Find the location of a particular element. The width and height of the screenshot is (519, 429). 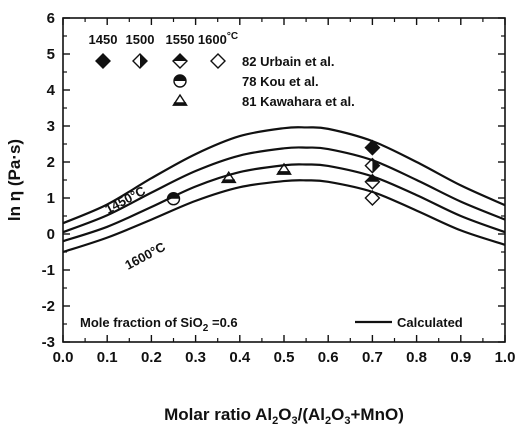

legend-label: 82 Urbain et al. is located at coordinates (288, 61).